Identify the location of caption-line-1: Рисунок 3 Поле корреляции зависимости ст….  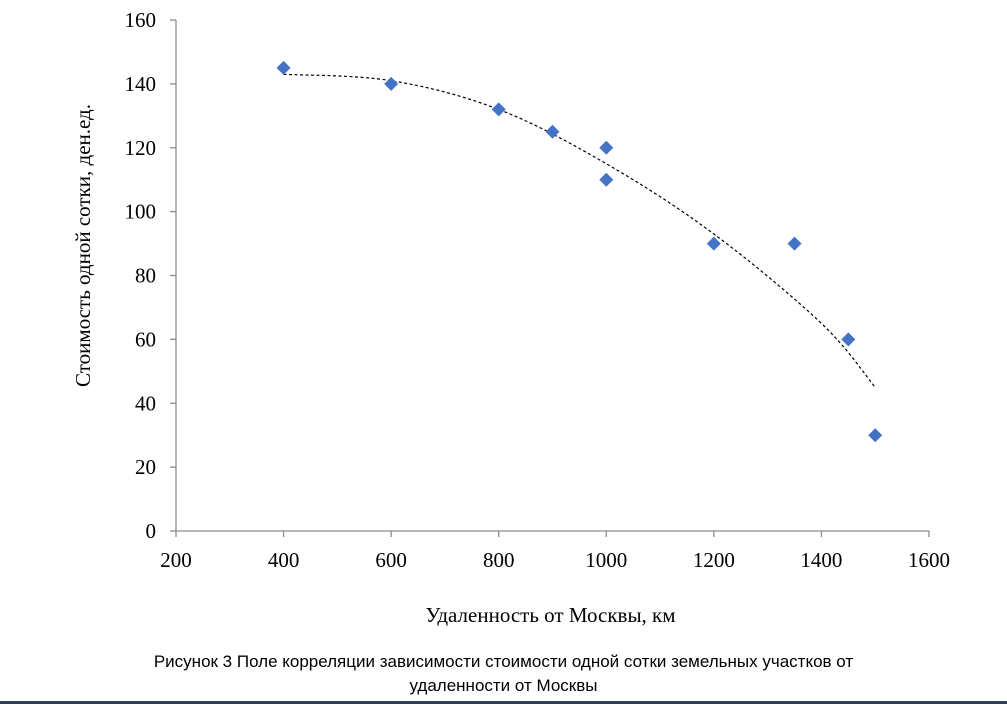
(503, 661).